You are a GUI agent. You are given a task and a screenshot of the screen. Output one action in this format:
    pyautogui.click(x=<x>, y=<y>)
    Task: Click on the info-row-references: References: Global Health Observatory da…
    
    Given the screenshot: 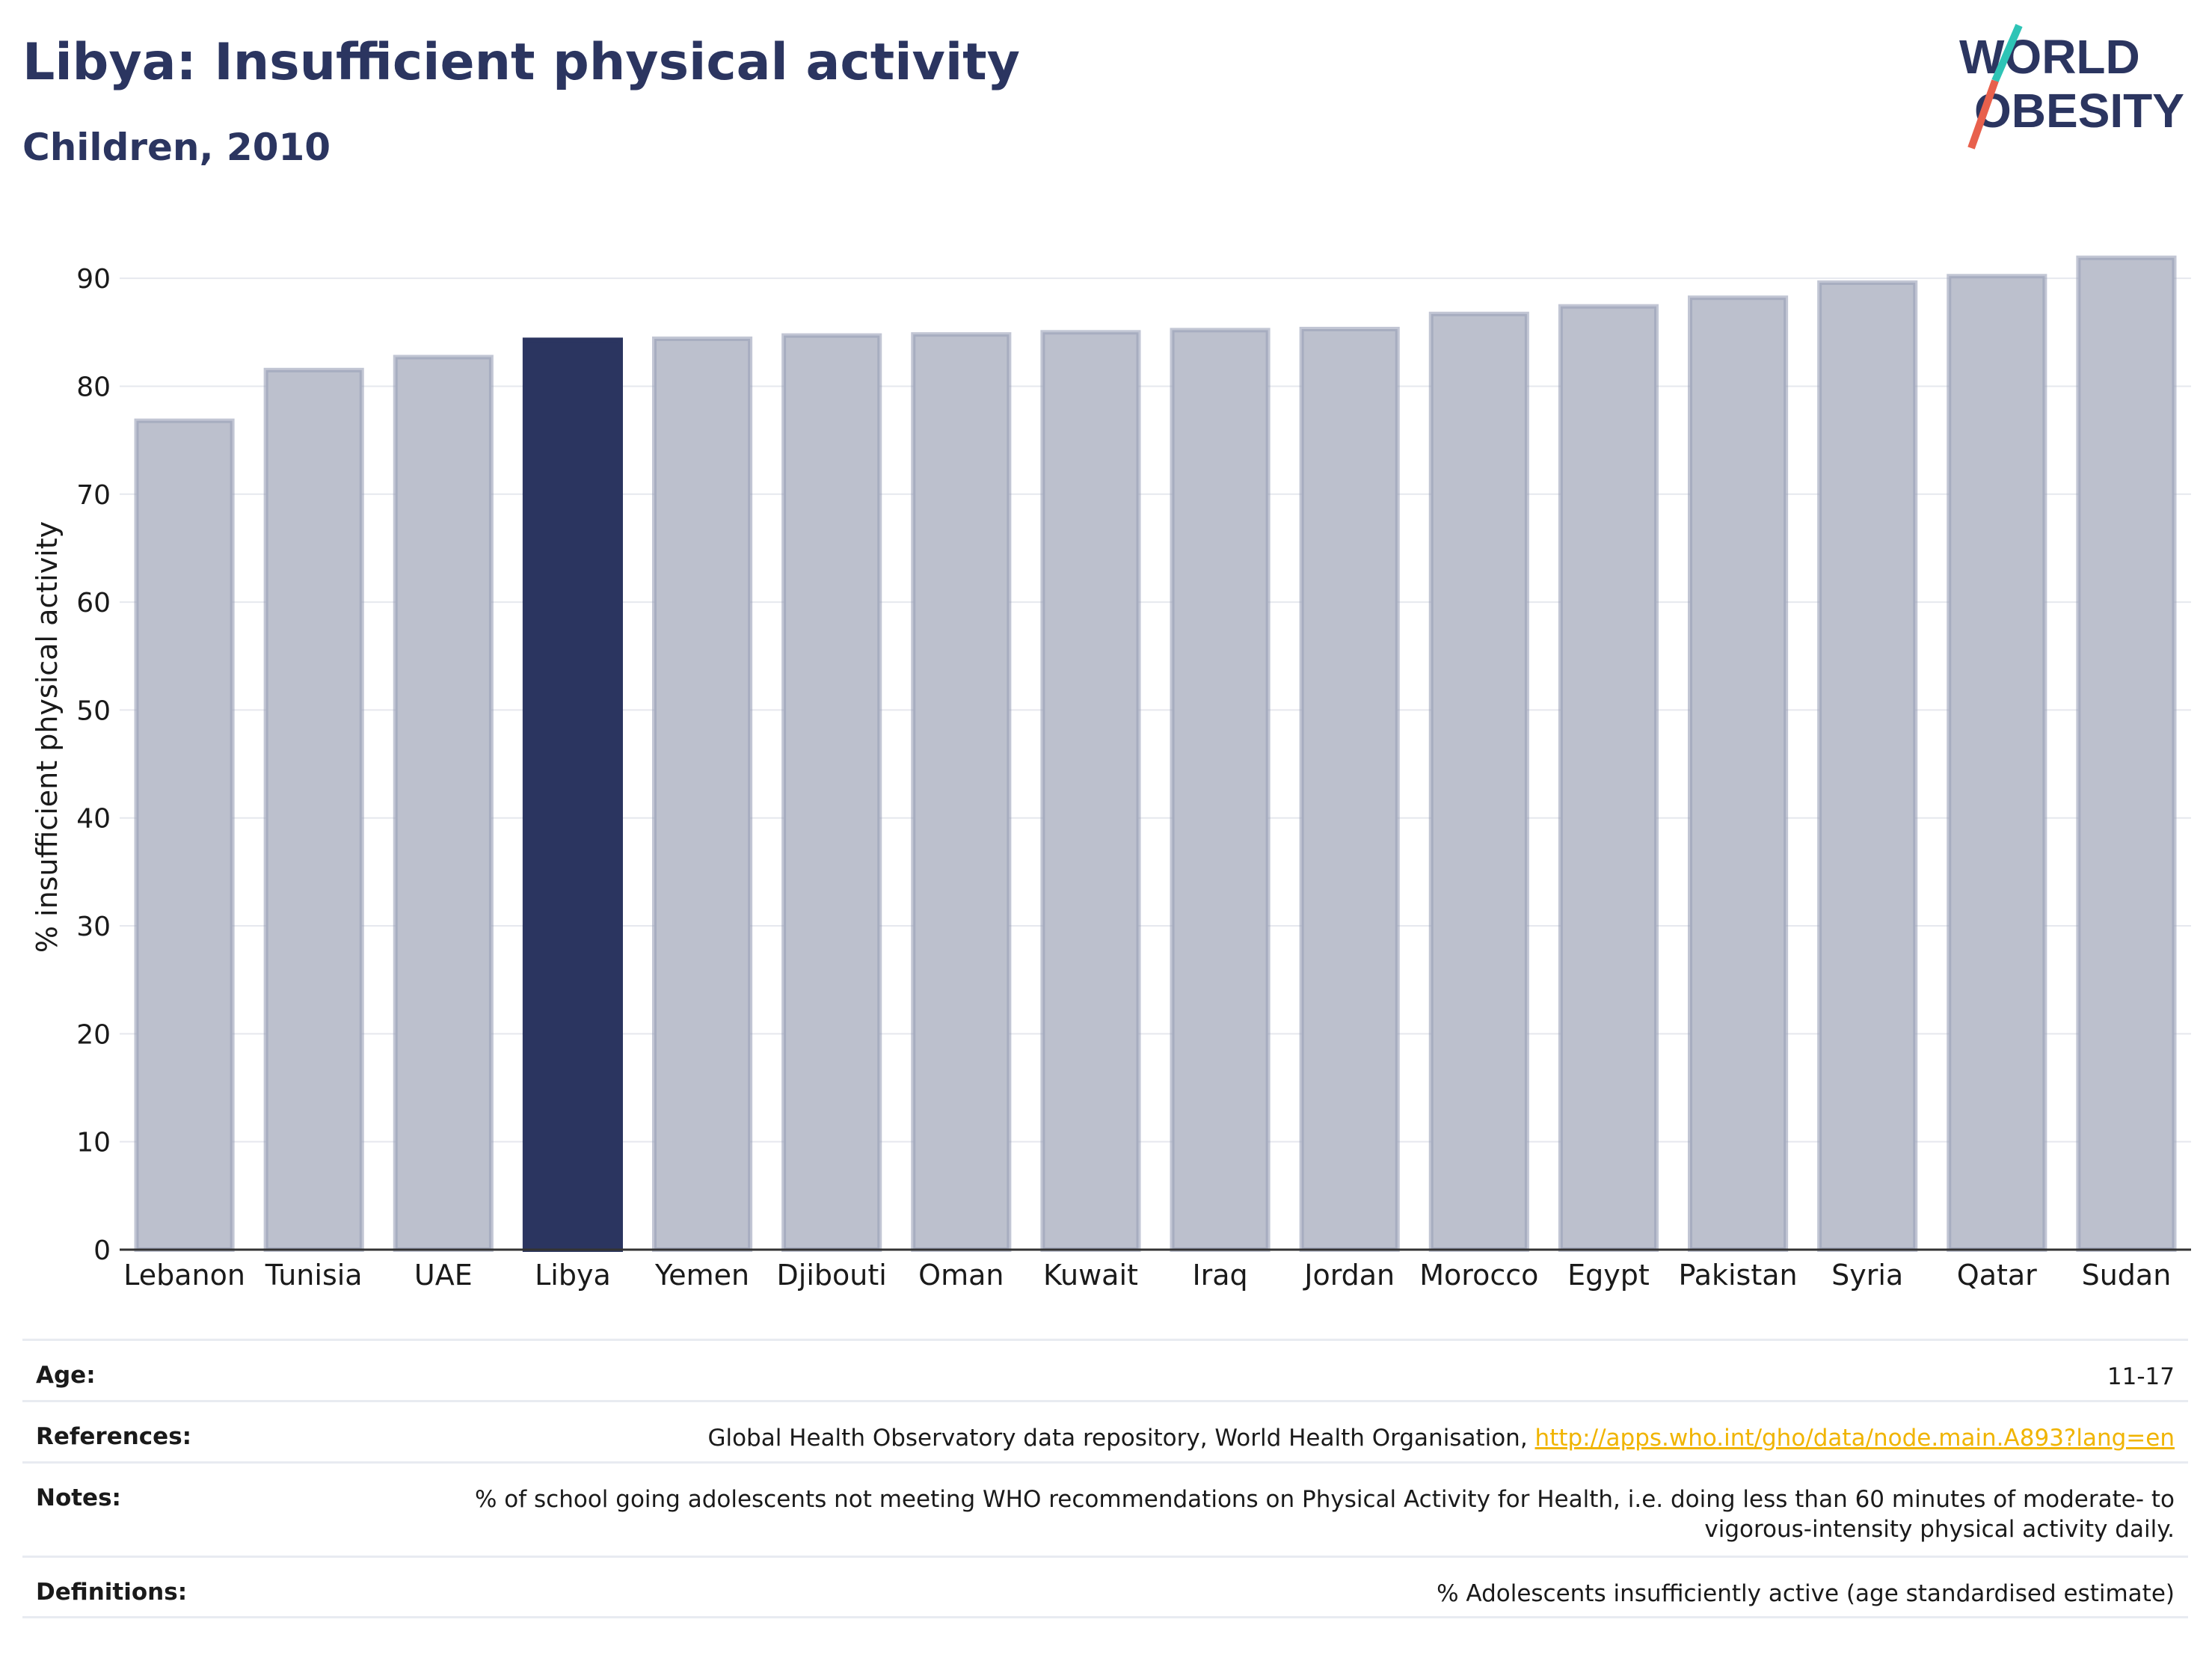 What is the action you would take?
    pyautogui.click(x=1105, y=1430)
    